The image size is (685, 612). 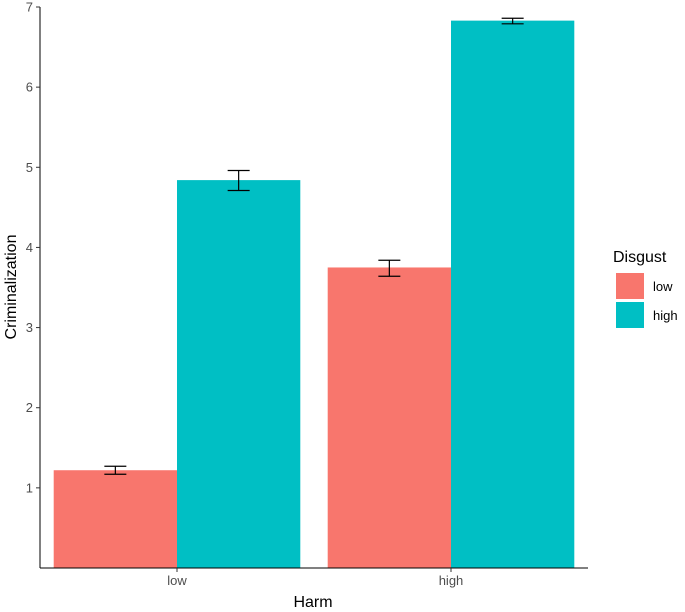 I want to click on y-tick-label-2: 2, so click(x=29, y=407).